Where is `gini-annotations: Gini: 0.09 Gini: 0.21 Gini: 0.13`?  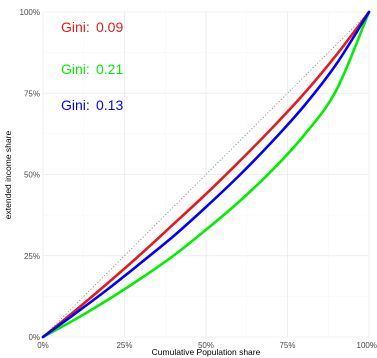
gini-annotations: Gini: 0.09 Gini: 0.21 Gini: 0.13 is located at coordinates (92, 66).